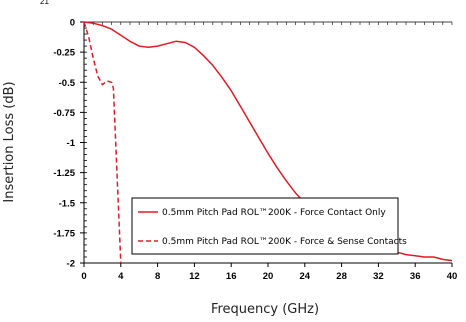 Image resolution: width=466 pixels, height=322 pixels. Describe the element at coordinates (231, 276) in the screenshot. I see `x-tick-label: 16` at that location.